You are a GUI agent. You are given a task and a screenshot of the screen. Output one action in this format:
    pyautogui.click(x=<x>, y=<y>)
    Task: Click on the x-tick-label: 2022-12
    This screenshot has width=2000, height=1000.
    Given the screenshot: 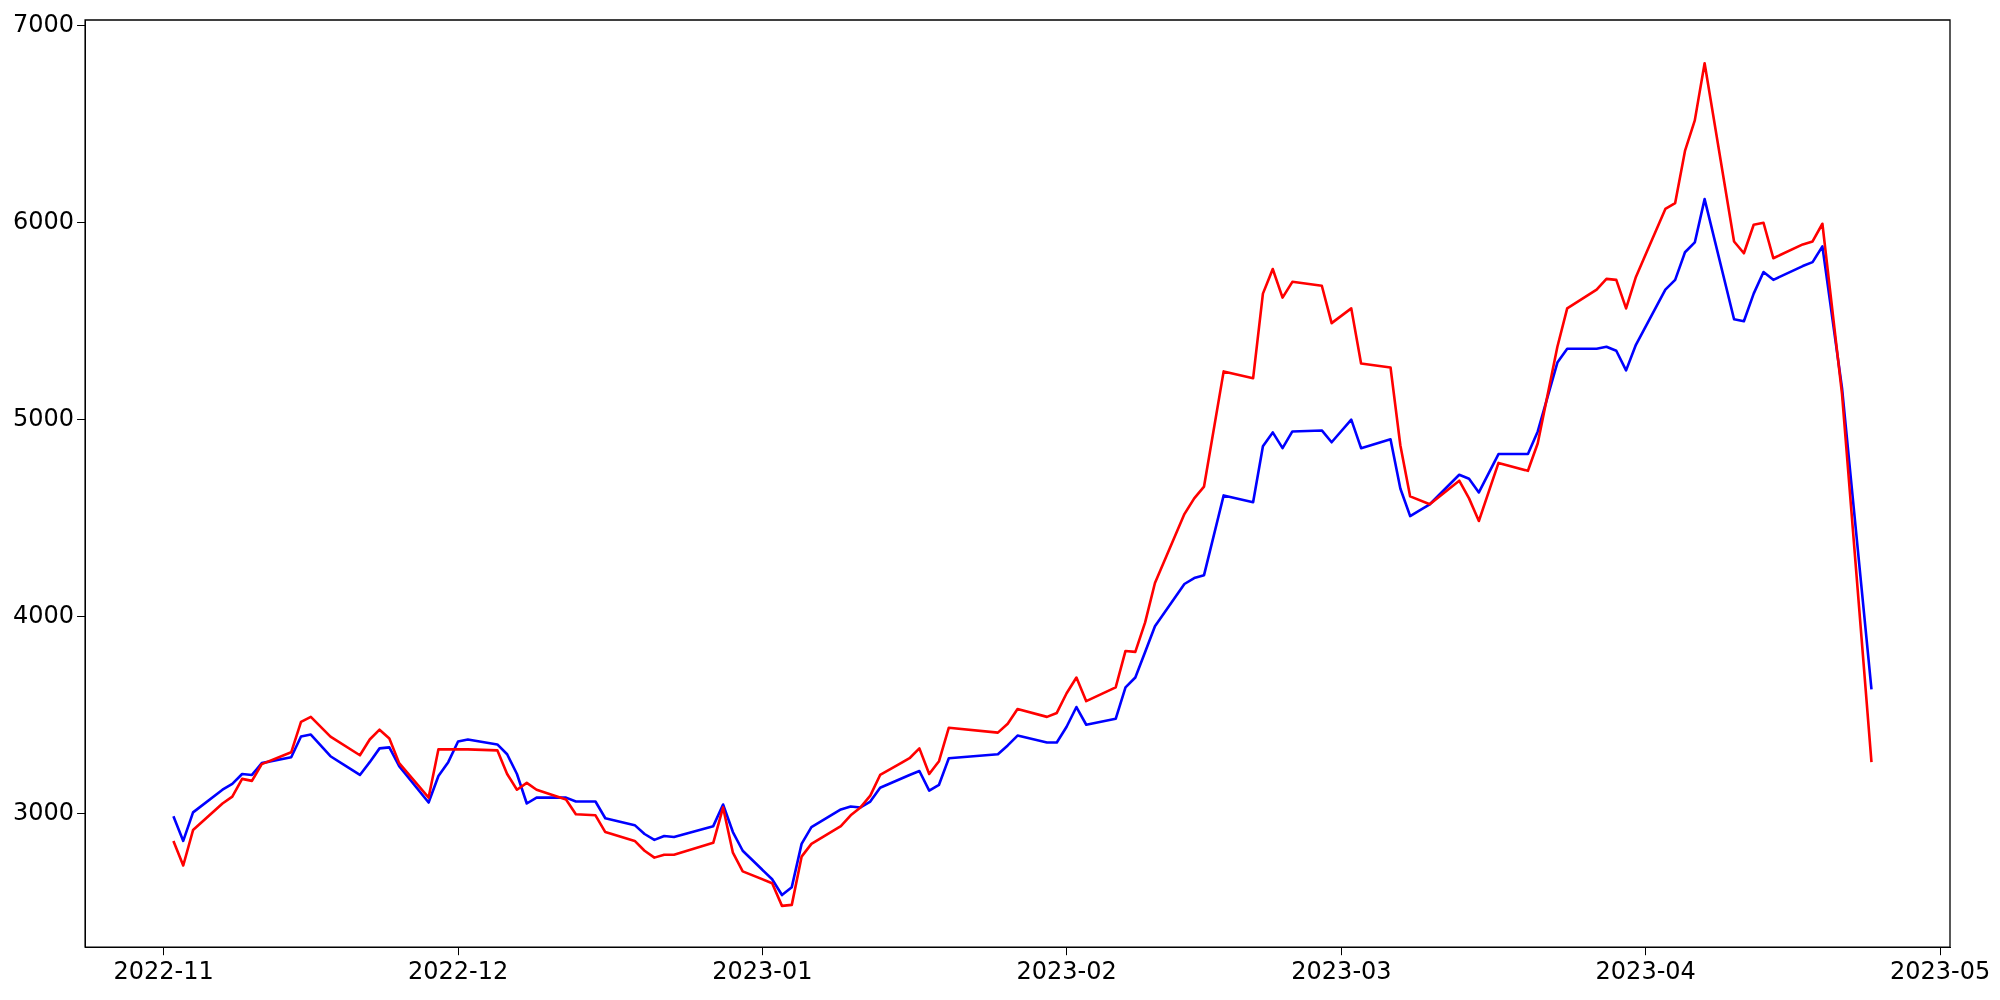 What is the action you would take?
    pyautogui.click(x=458, y=970)
    